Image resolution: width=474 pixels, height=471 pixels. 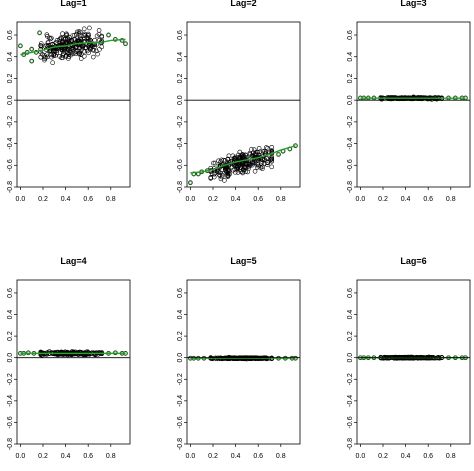 I want to click on y-tick-label: -0.8, so click(x=180, y=187).